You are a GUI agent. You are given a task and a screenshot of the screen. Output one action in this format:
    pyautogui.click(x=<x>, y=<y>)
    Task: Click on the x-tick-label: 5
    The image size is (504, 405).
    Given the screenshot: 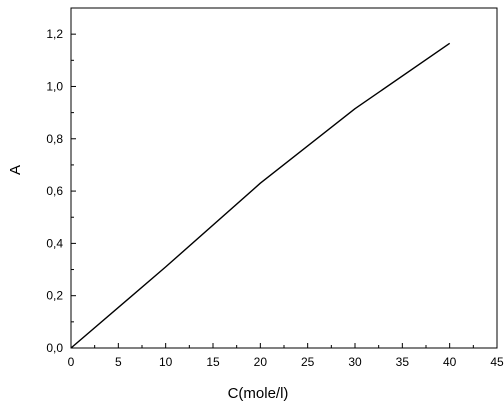 What is the action you would take?
    pyautogui.click(x=118, y=362)
    